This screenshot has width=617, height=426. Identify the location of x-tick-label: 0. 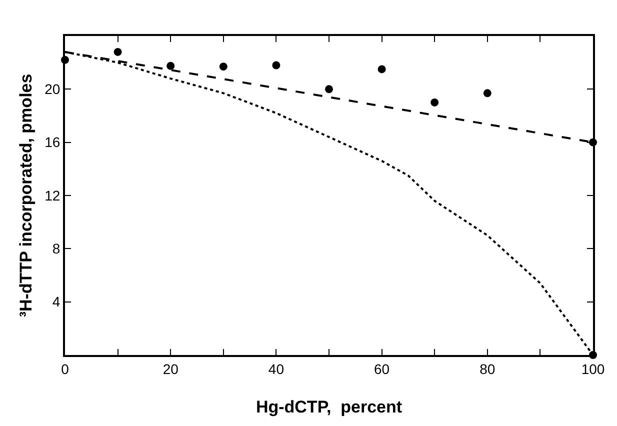
(65, 368).